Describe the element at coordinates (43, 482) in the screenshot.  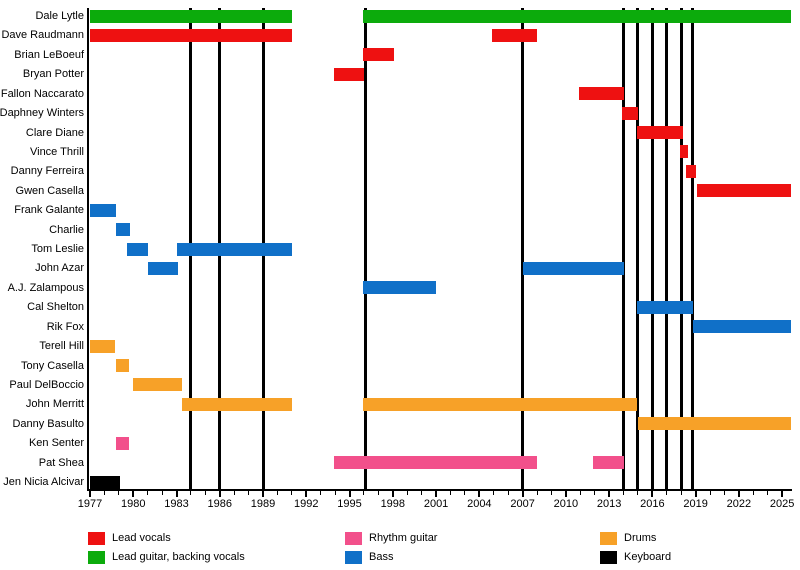
I see `member-label: Jen Nicia Alcivar` at that location.